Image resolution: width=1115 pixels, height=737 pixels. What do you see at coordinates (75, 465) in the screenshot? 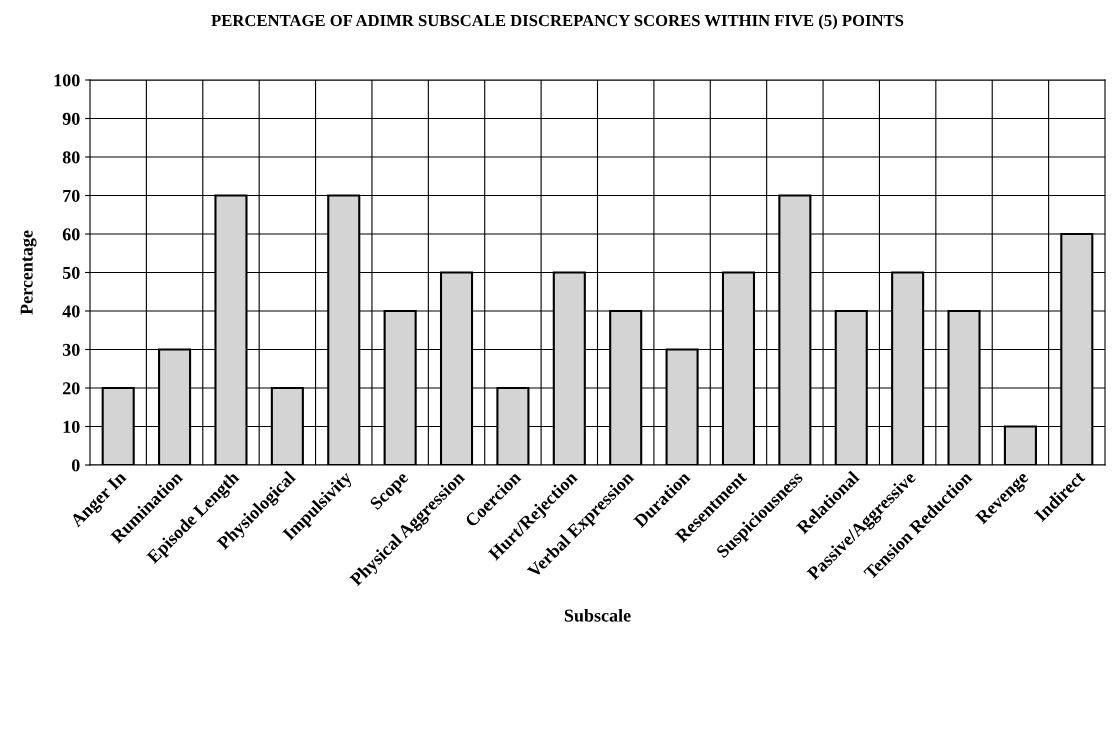
I see `y-tick-label: 0` at bounding box center [75, 465].